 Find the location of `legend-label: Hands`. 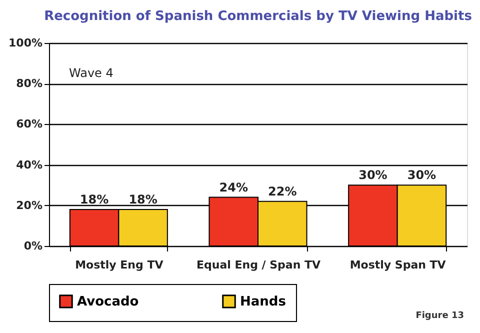

legend-label: Hands is located at coordinates (263, 302).